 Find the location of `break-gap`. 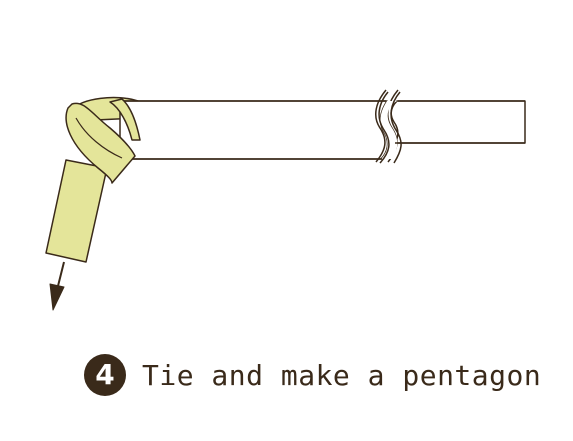

break-gap is located at coordinates (389, 130).